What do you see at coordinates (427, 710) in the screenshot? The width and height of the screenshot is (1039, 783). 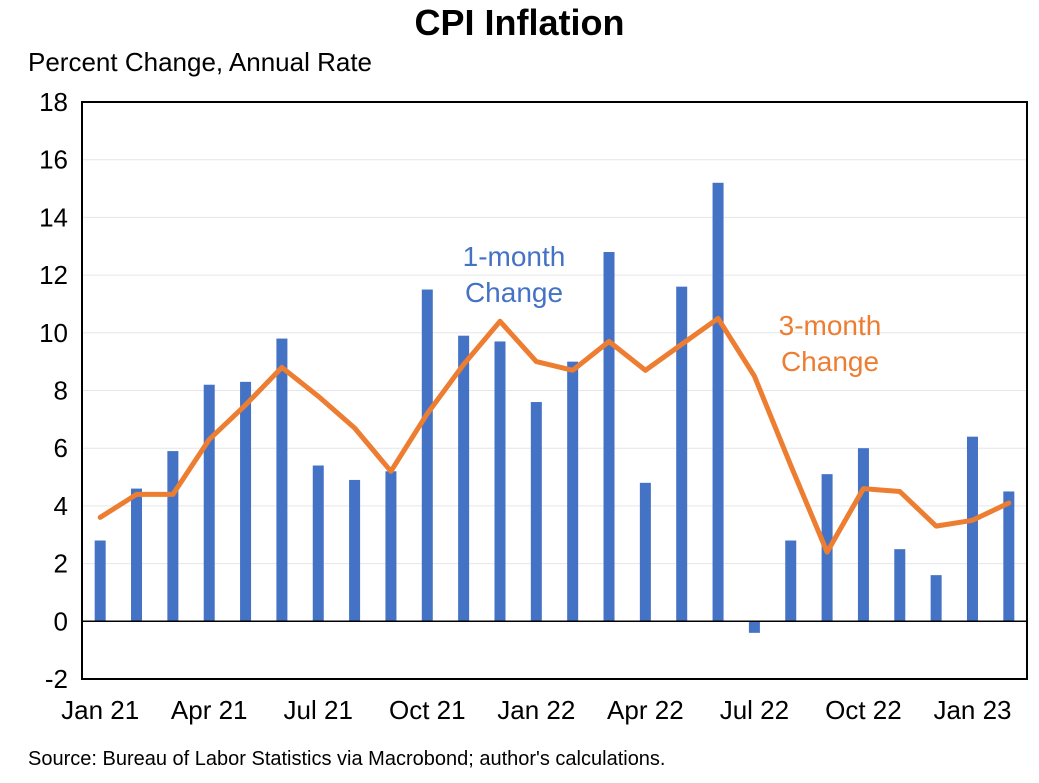 I see `x-tick-label: Oct 21` at bounding box center [427, 710].